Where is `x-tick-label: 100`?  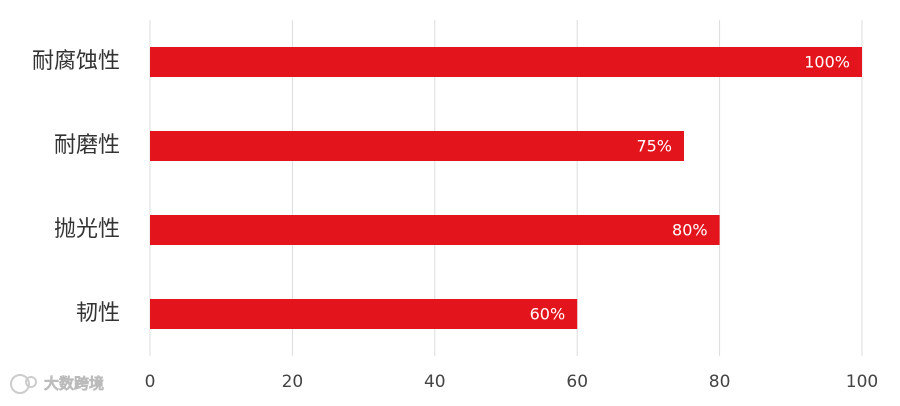 x-tick-label: 100 is located at coordinates (862, 382).